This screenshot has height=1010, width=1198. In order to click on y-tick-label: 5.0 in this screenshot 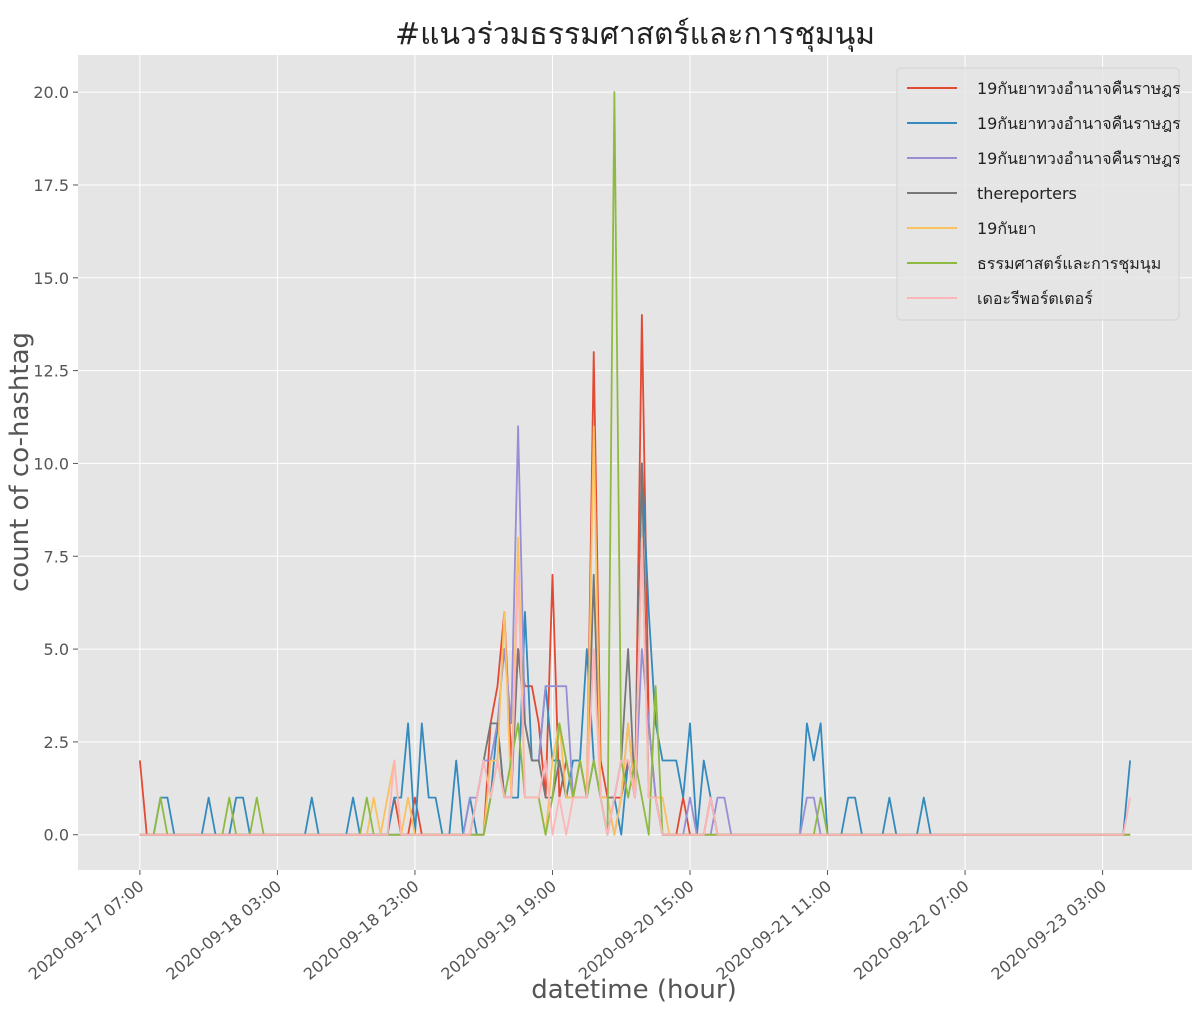, I will do `click(56, 649)`.